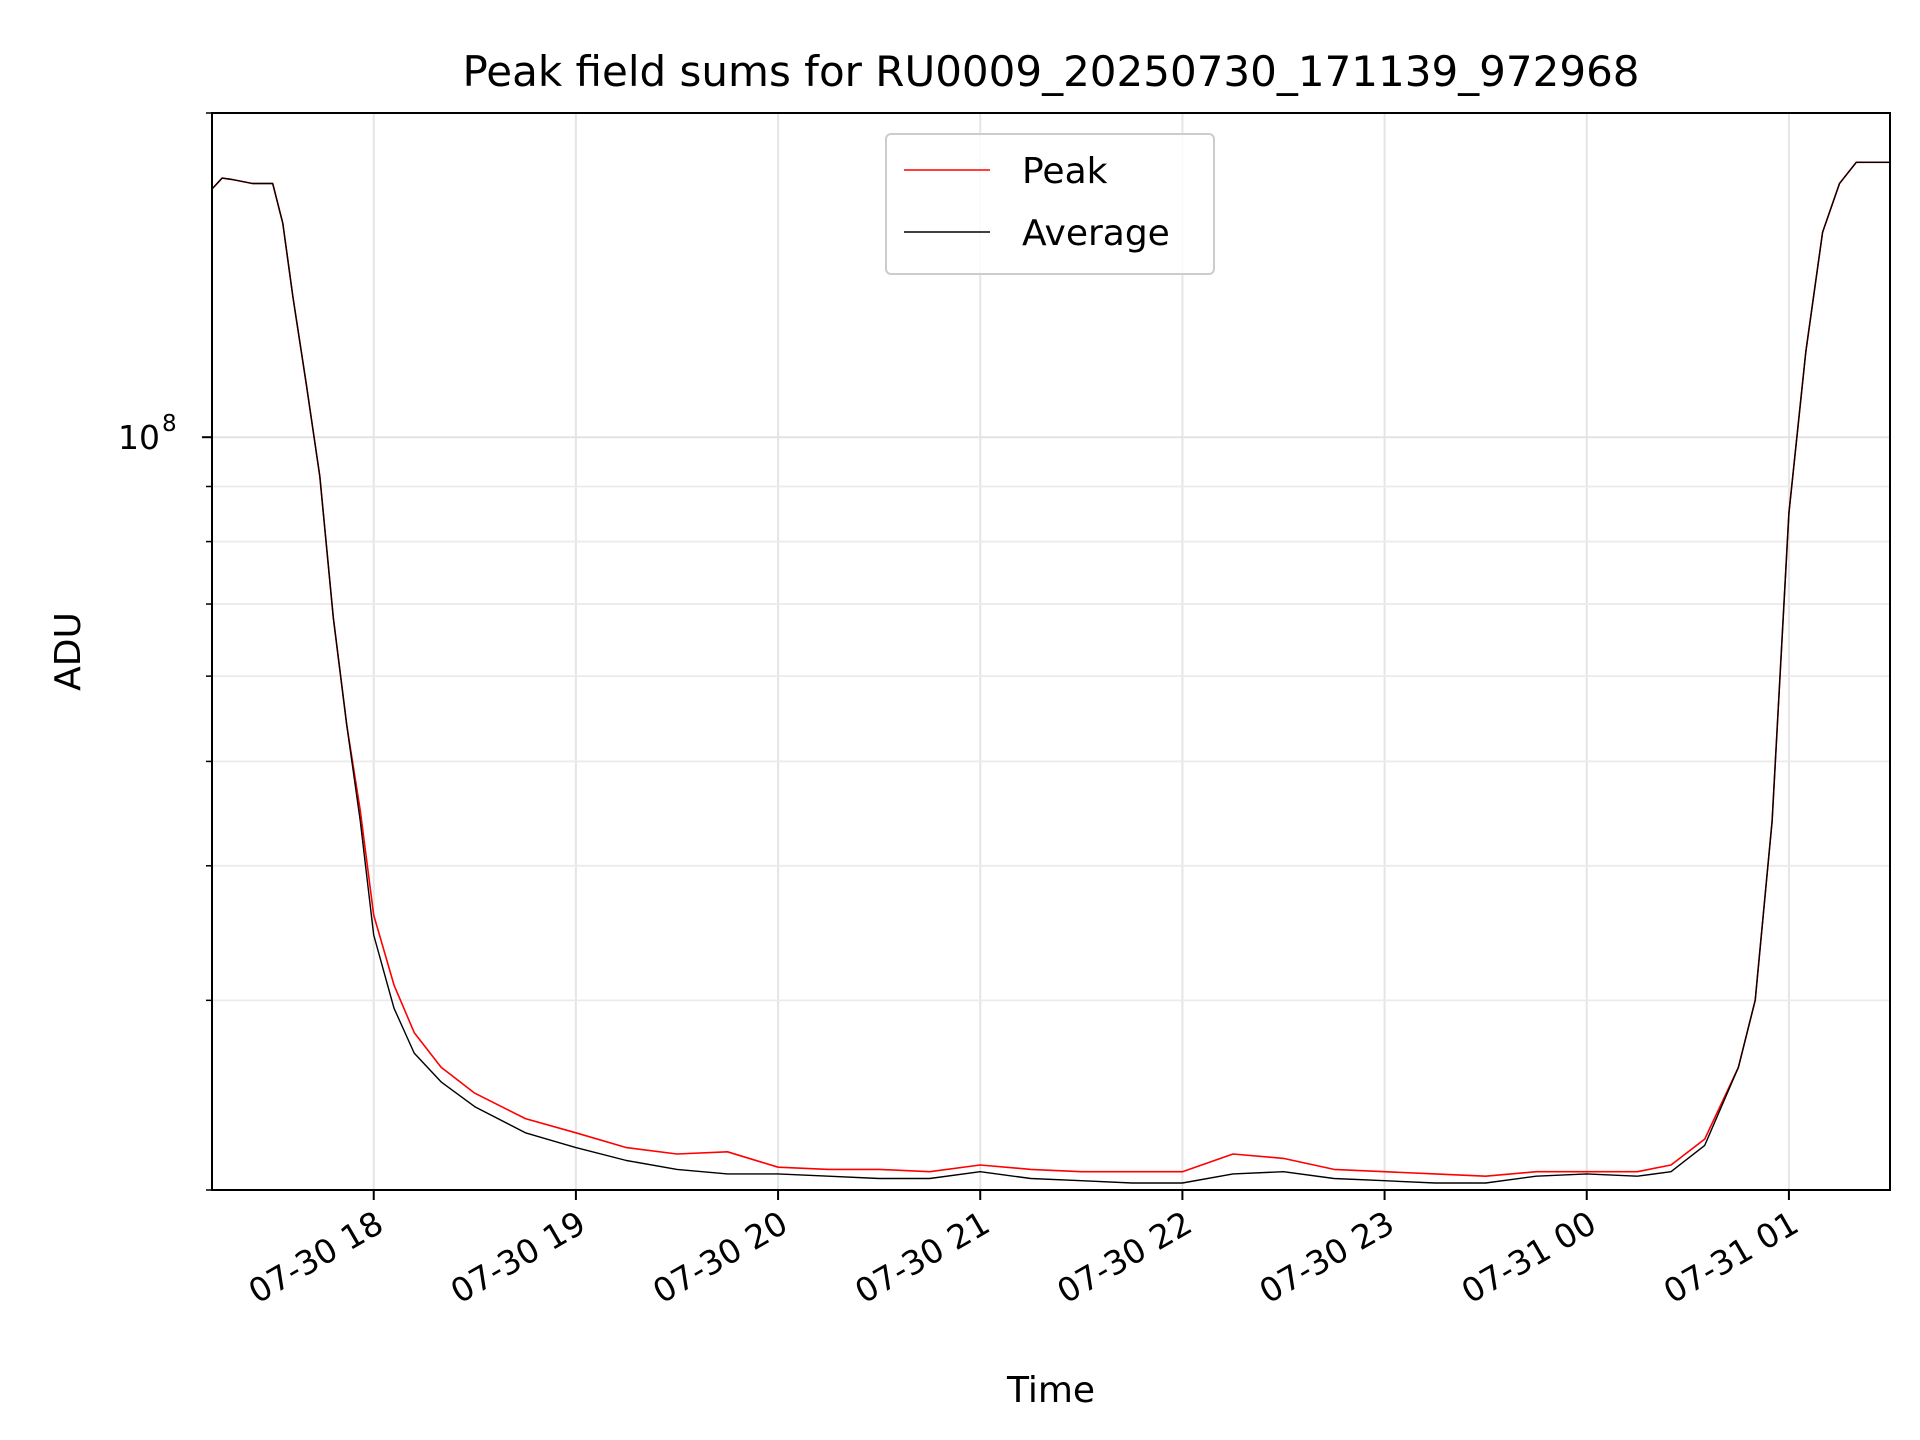 The width and height of the screenshot is (1920, 1440). What do you see at coordinates (1096, 233) in the screenshot?
I see `legend-label-average: Average` at bounding box center [1096, 233].